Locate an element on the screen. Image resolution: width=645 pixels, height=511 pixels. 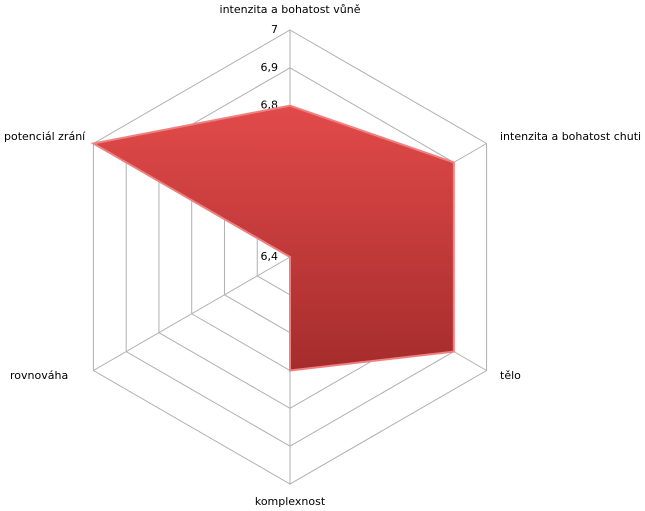
category-label: komplexnost is located at coordinates (290, 501).